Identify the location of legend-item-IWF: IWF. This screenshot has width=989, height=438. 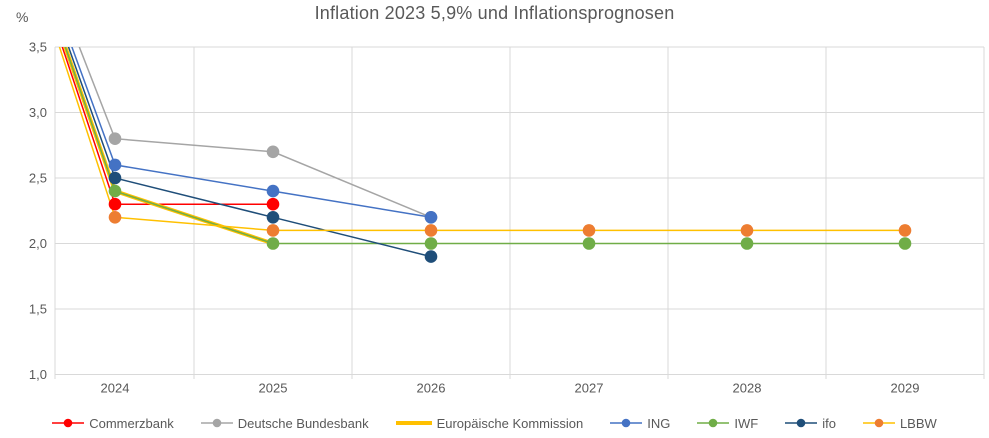
(727, 423).